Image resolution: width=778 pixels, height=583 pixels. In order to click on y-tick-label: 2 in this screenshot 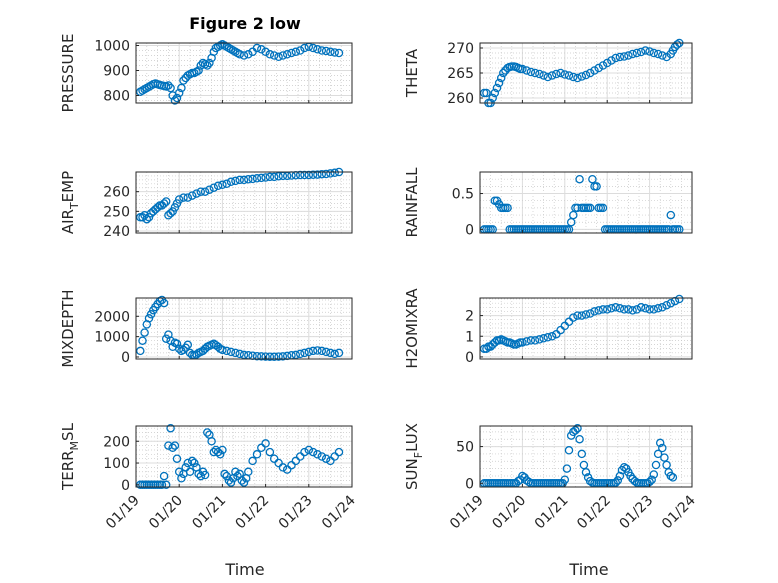, I will do `click(469, 317)`.